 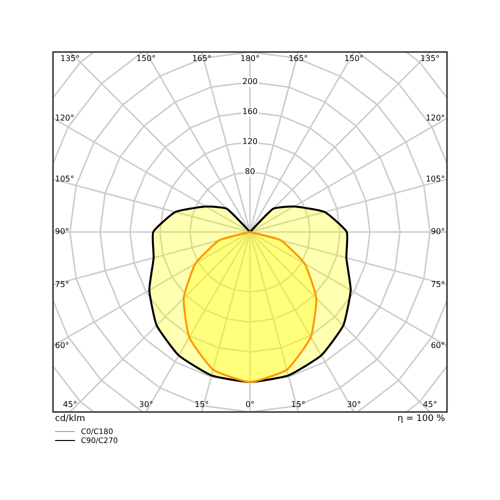 What do you see at coordinates (70, 419) in the screenshot?
I see `text: cd/klm` at bounding box center [70, 419].